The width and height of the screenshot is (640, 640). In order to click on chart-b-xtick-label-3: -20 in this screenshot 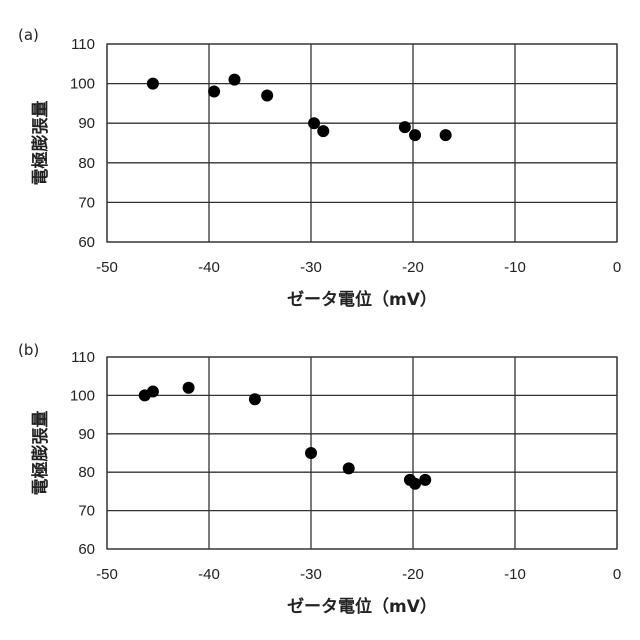, I will do `click(413, 574)`.